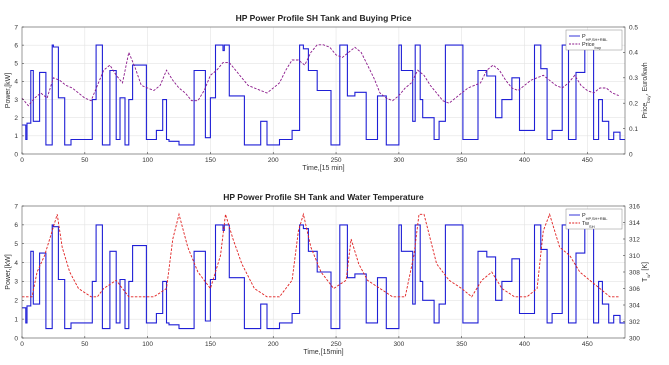  Describe the element at coordinates (631, 154) in the screenshot. I see `y-right-tick-label: 0` at that location.